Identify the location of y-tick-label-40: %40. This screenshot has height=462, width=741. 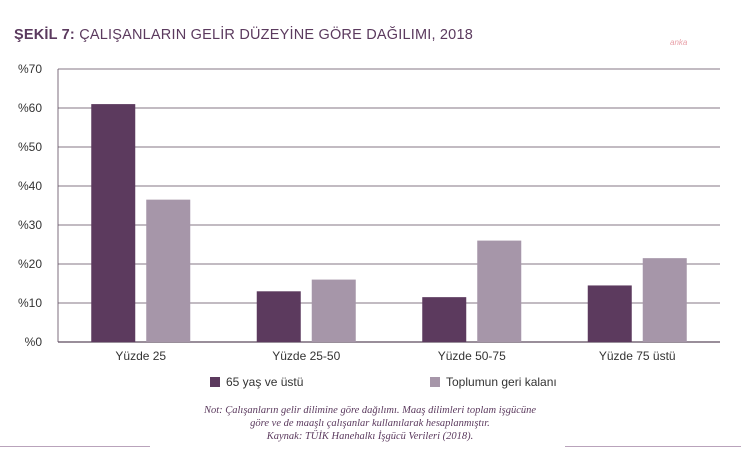
(30, 186).